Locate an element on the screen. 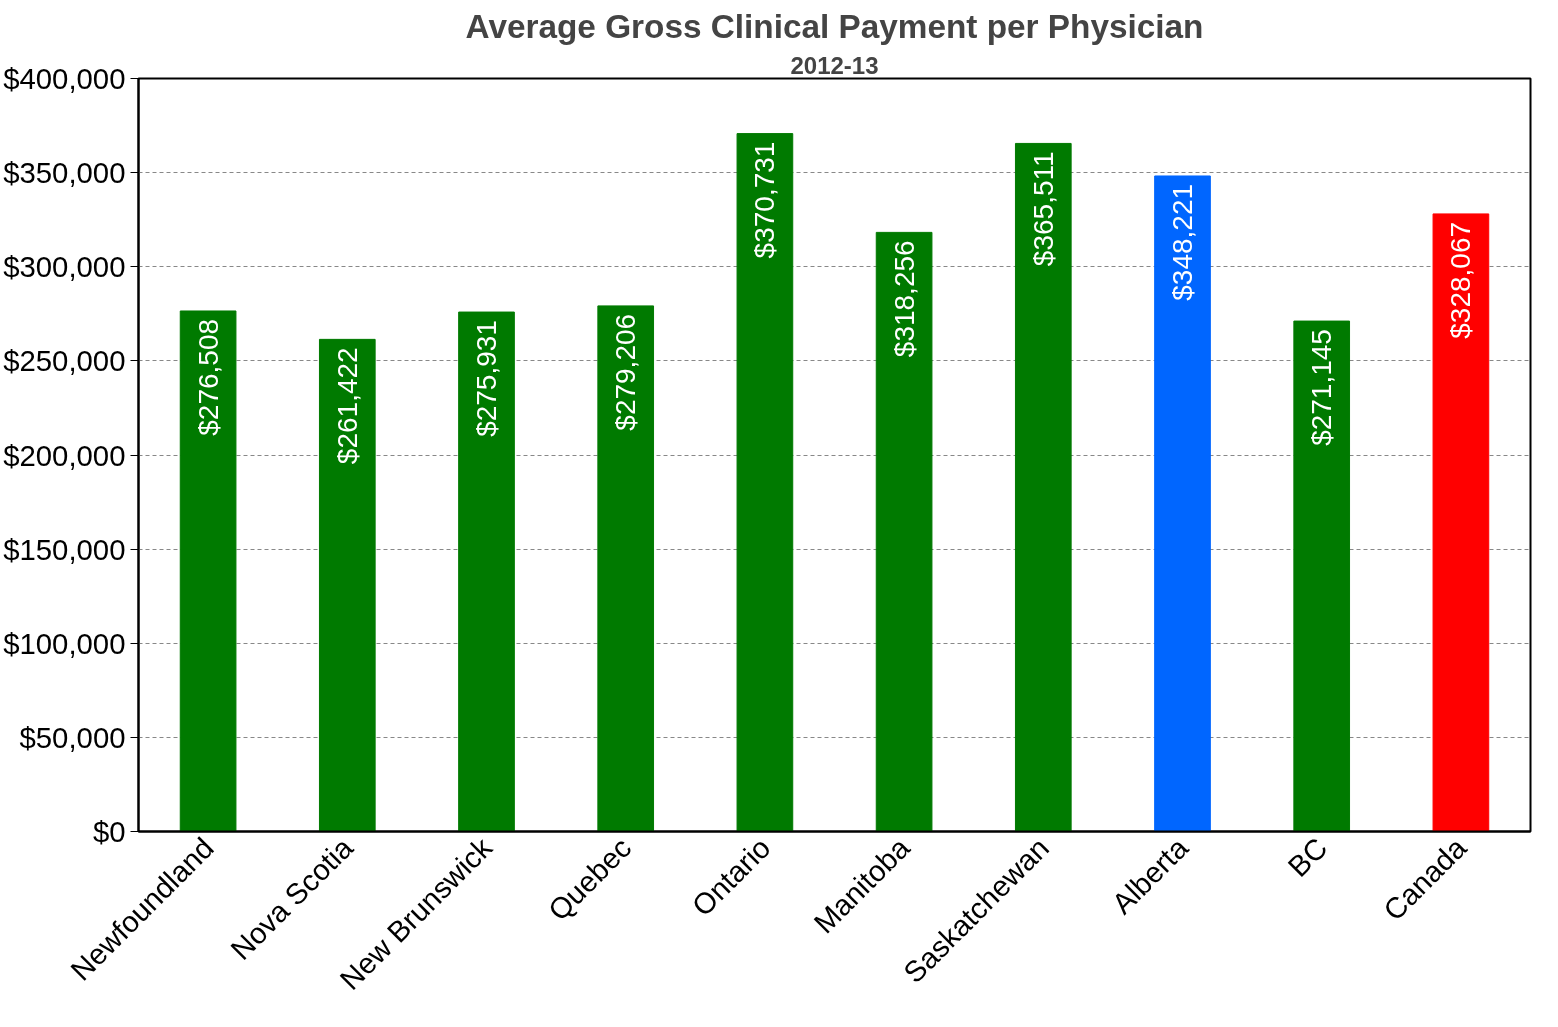 This screenshot has width=1558, height=1027. y-tick-label: $350,000 is located at coordinates (64, 173).